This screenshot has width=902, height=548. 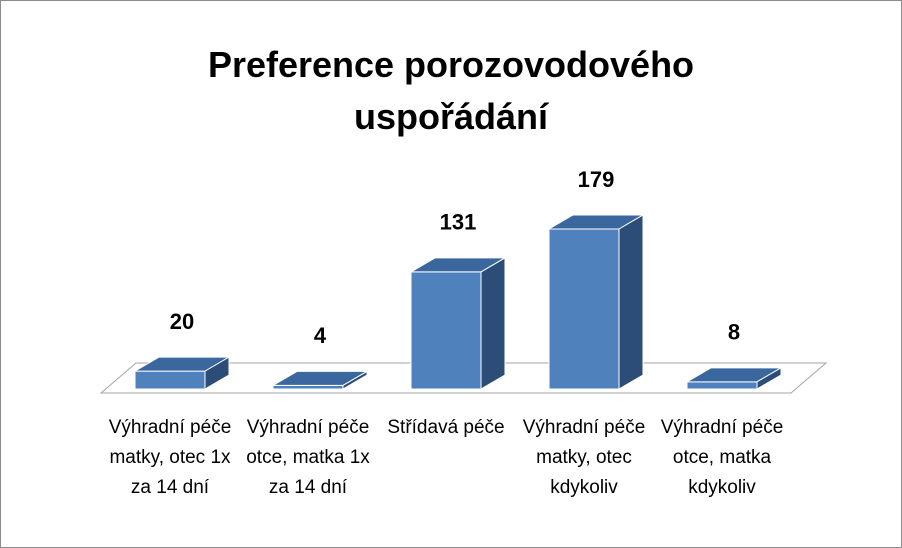 I want to click on chart-title: Preference porozovodového uspořádání, so click(x=451, y=90).